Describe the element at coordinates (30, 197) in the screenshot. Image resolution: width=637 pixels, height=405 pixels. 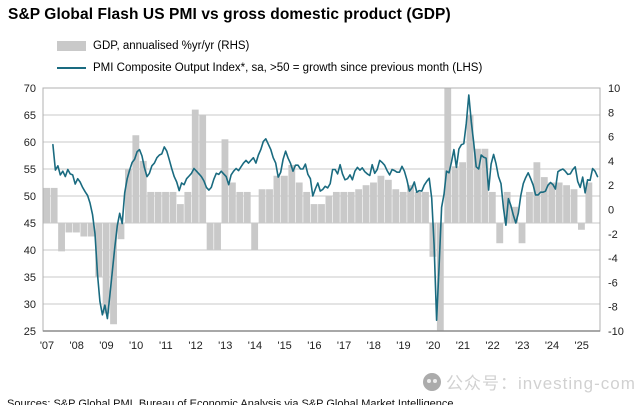
I see `svg-text: 50` at that location.